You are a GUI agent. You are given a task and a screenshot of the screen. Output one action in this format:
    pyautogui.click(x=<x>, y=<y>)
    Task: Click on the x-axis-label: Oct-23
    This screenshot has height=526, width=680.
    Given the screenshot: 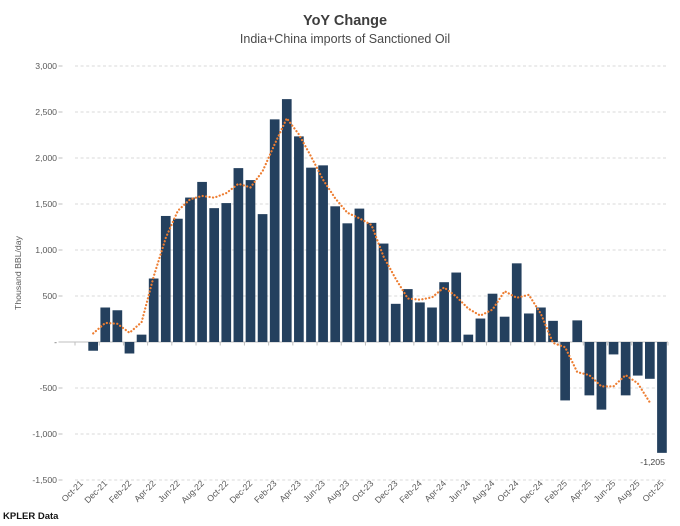 What is the action you would take?
    pyautogui.click(x=363, y=491)
    